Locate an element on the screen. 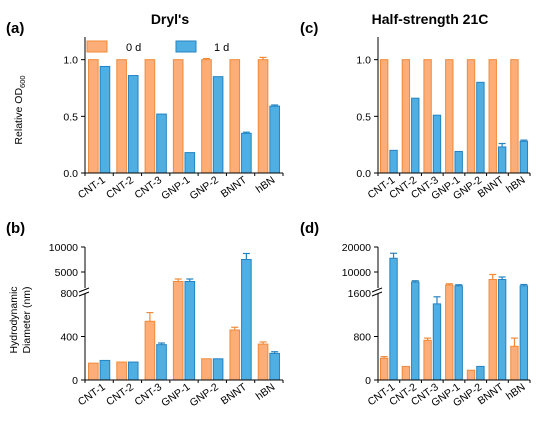 The image size is (550, 421). bar-a-bnnt-1d is located at coordinates (246, 153).